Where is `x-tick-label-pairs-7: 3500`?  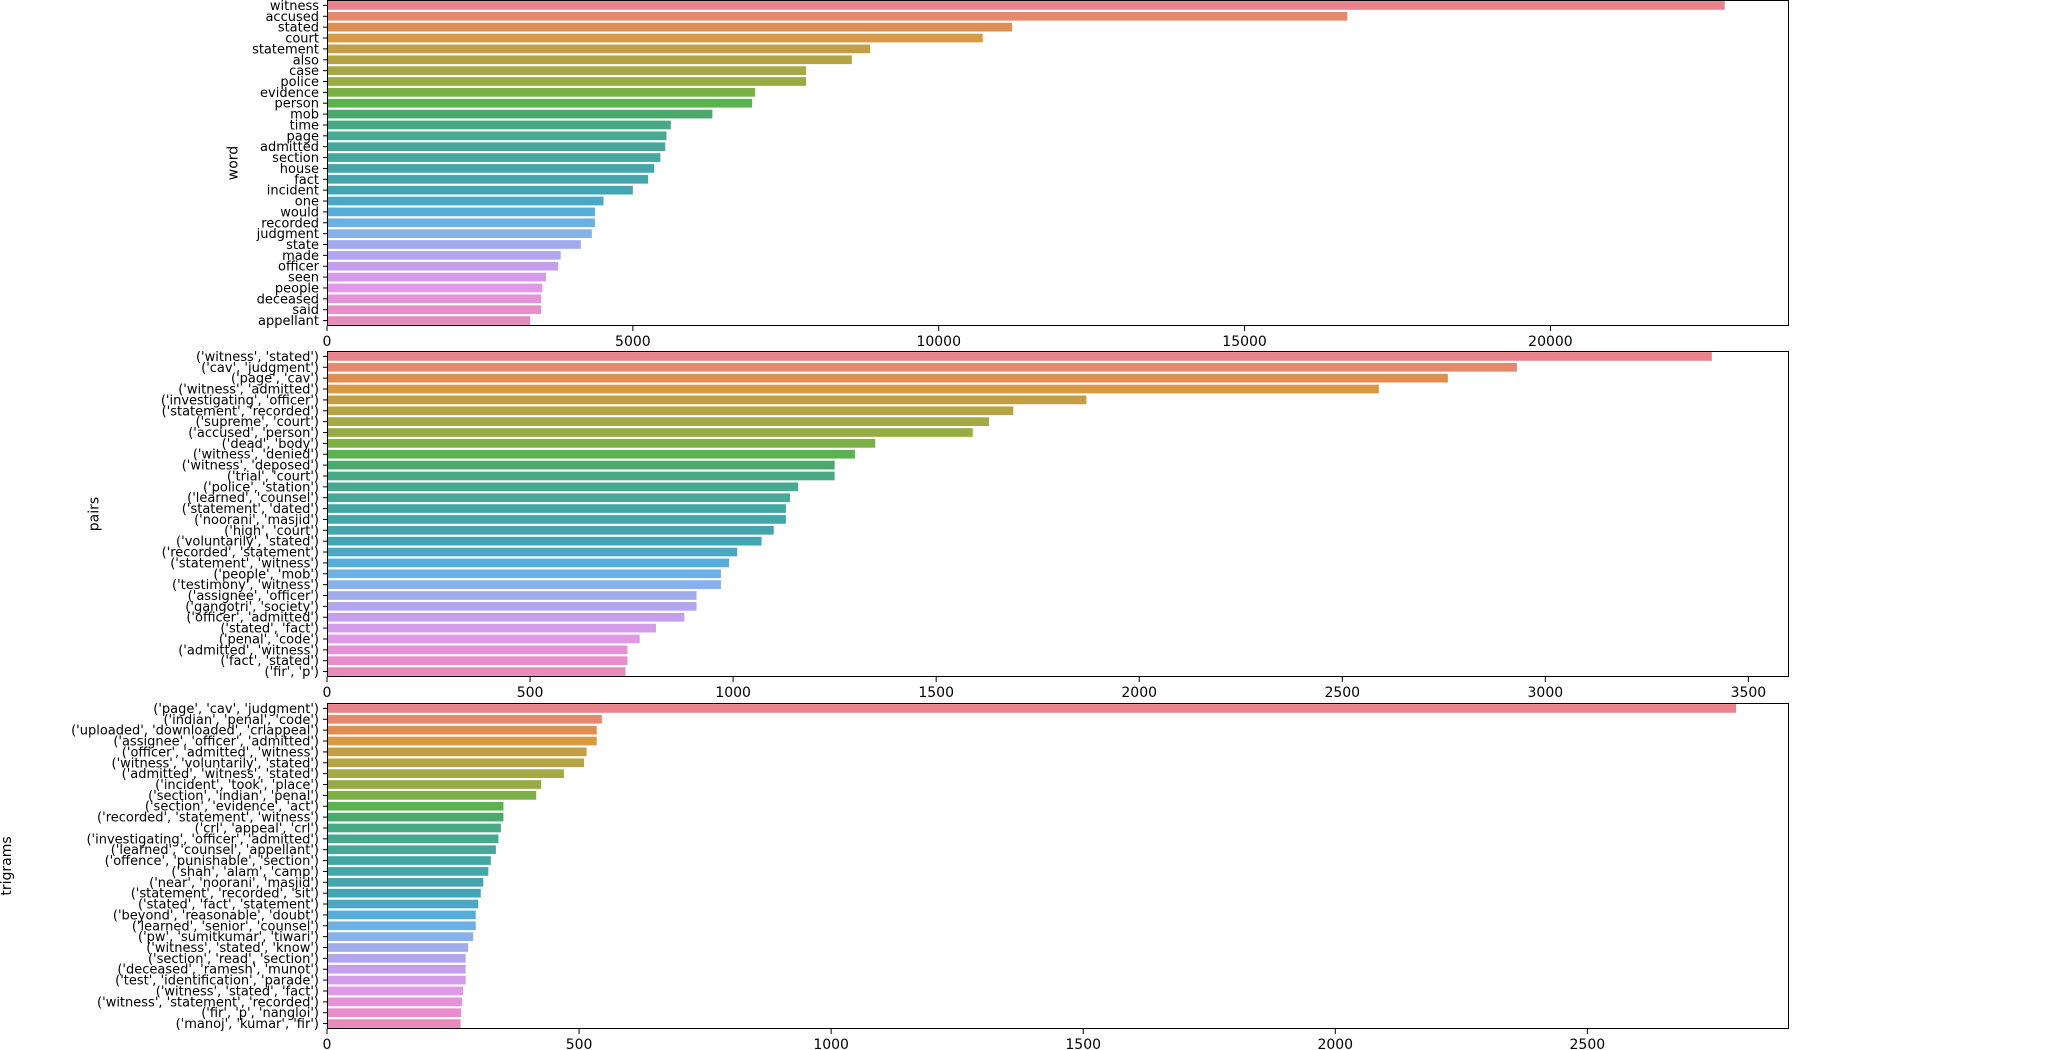
x-tick-label-pairs-7: 3500 is located at coordinates (1749, 693).